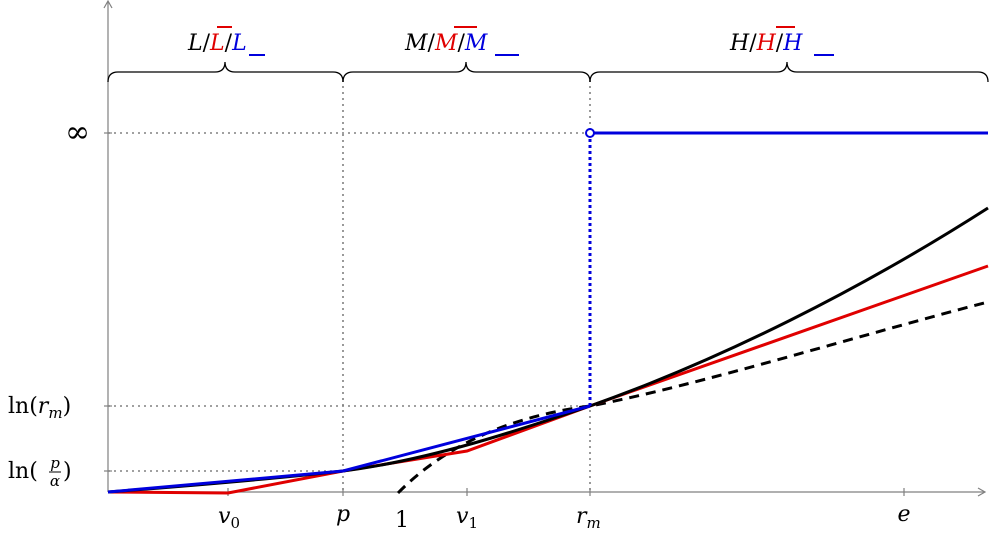 This screenshot has height=533, width=989. Describe the element at coordinates (108, 4) in the screenshot. I see `y-axis-arrowhead` at that location.